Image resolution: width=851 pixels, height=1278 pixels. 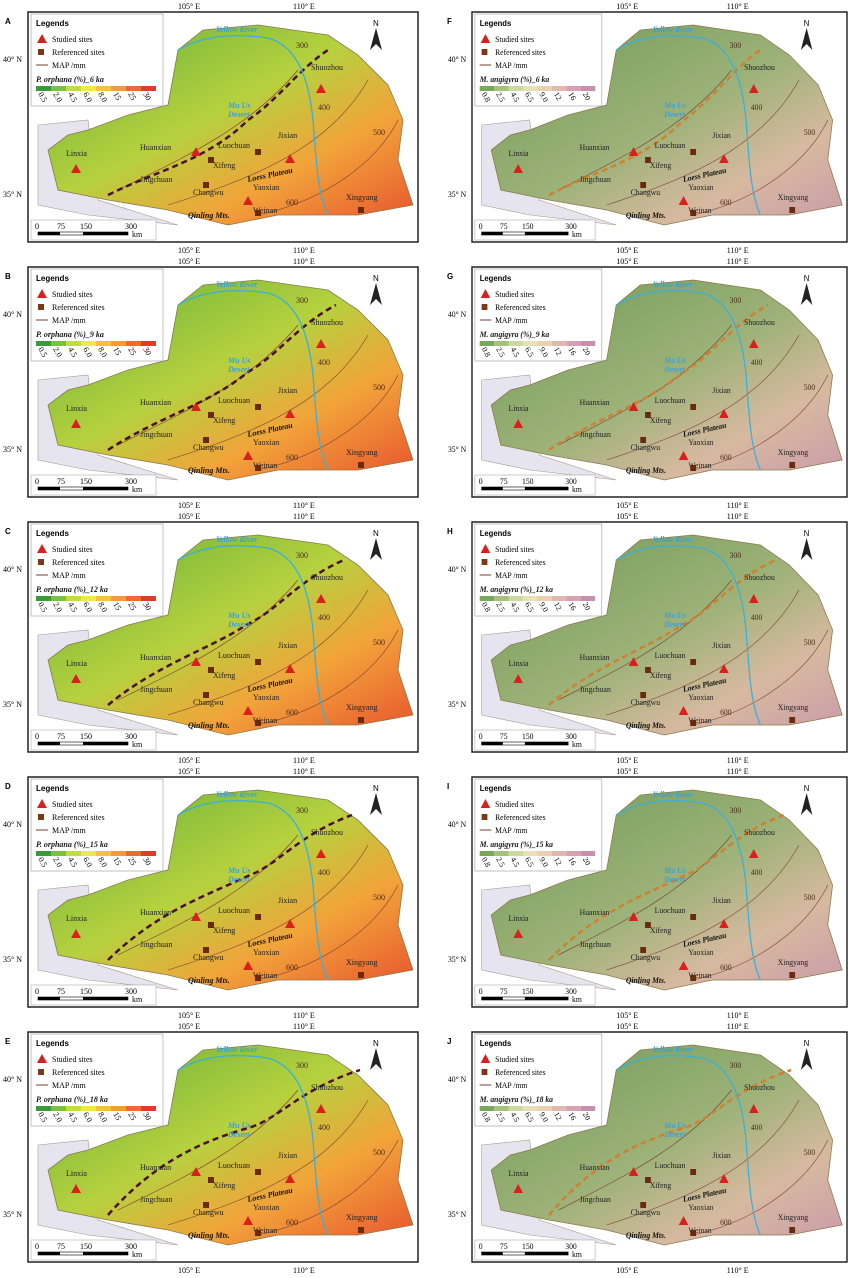 What do you see at coordinates (238, 615) in the screenshot?
I see `place-label: Mu Us` at bounding box center [238, 615].